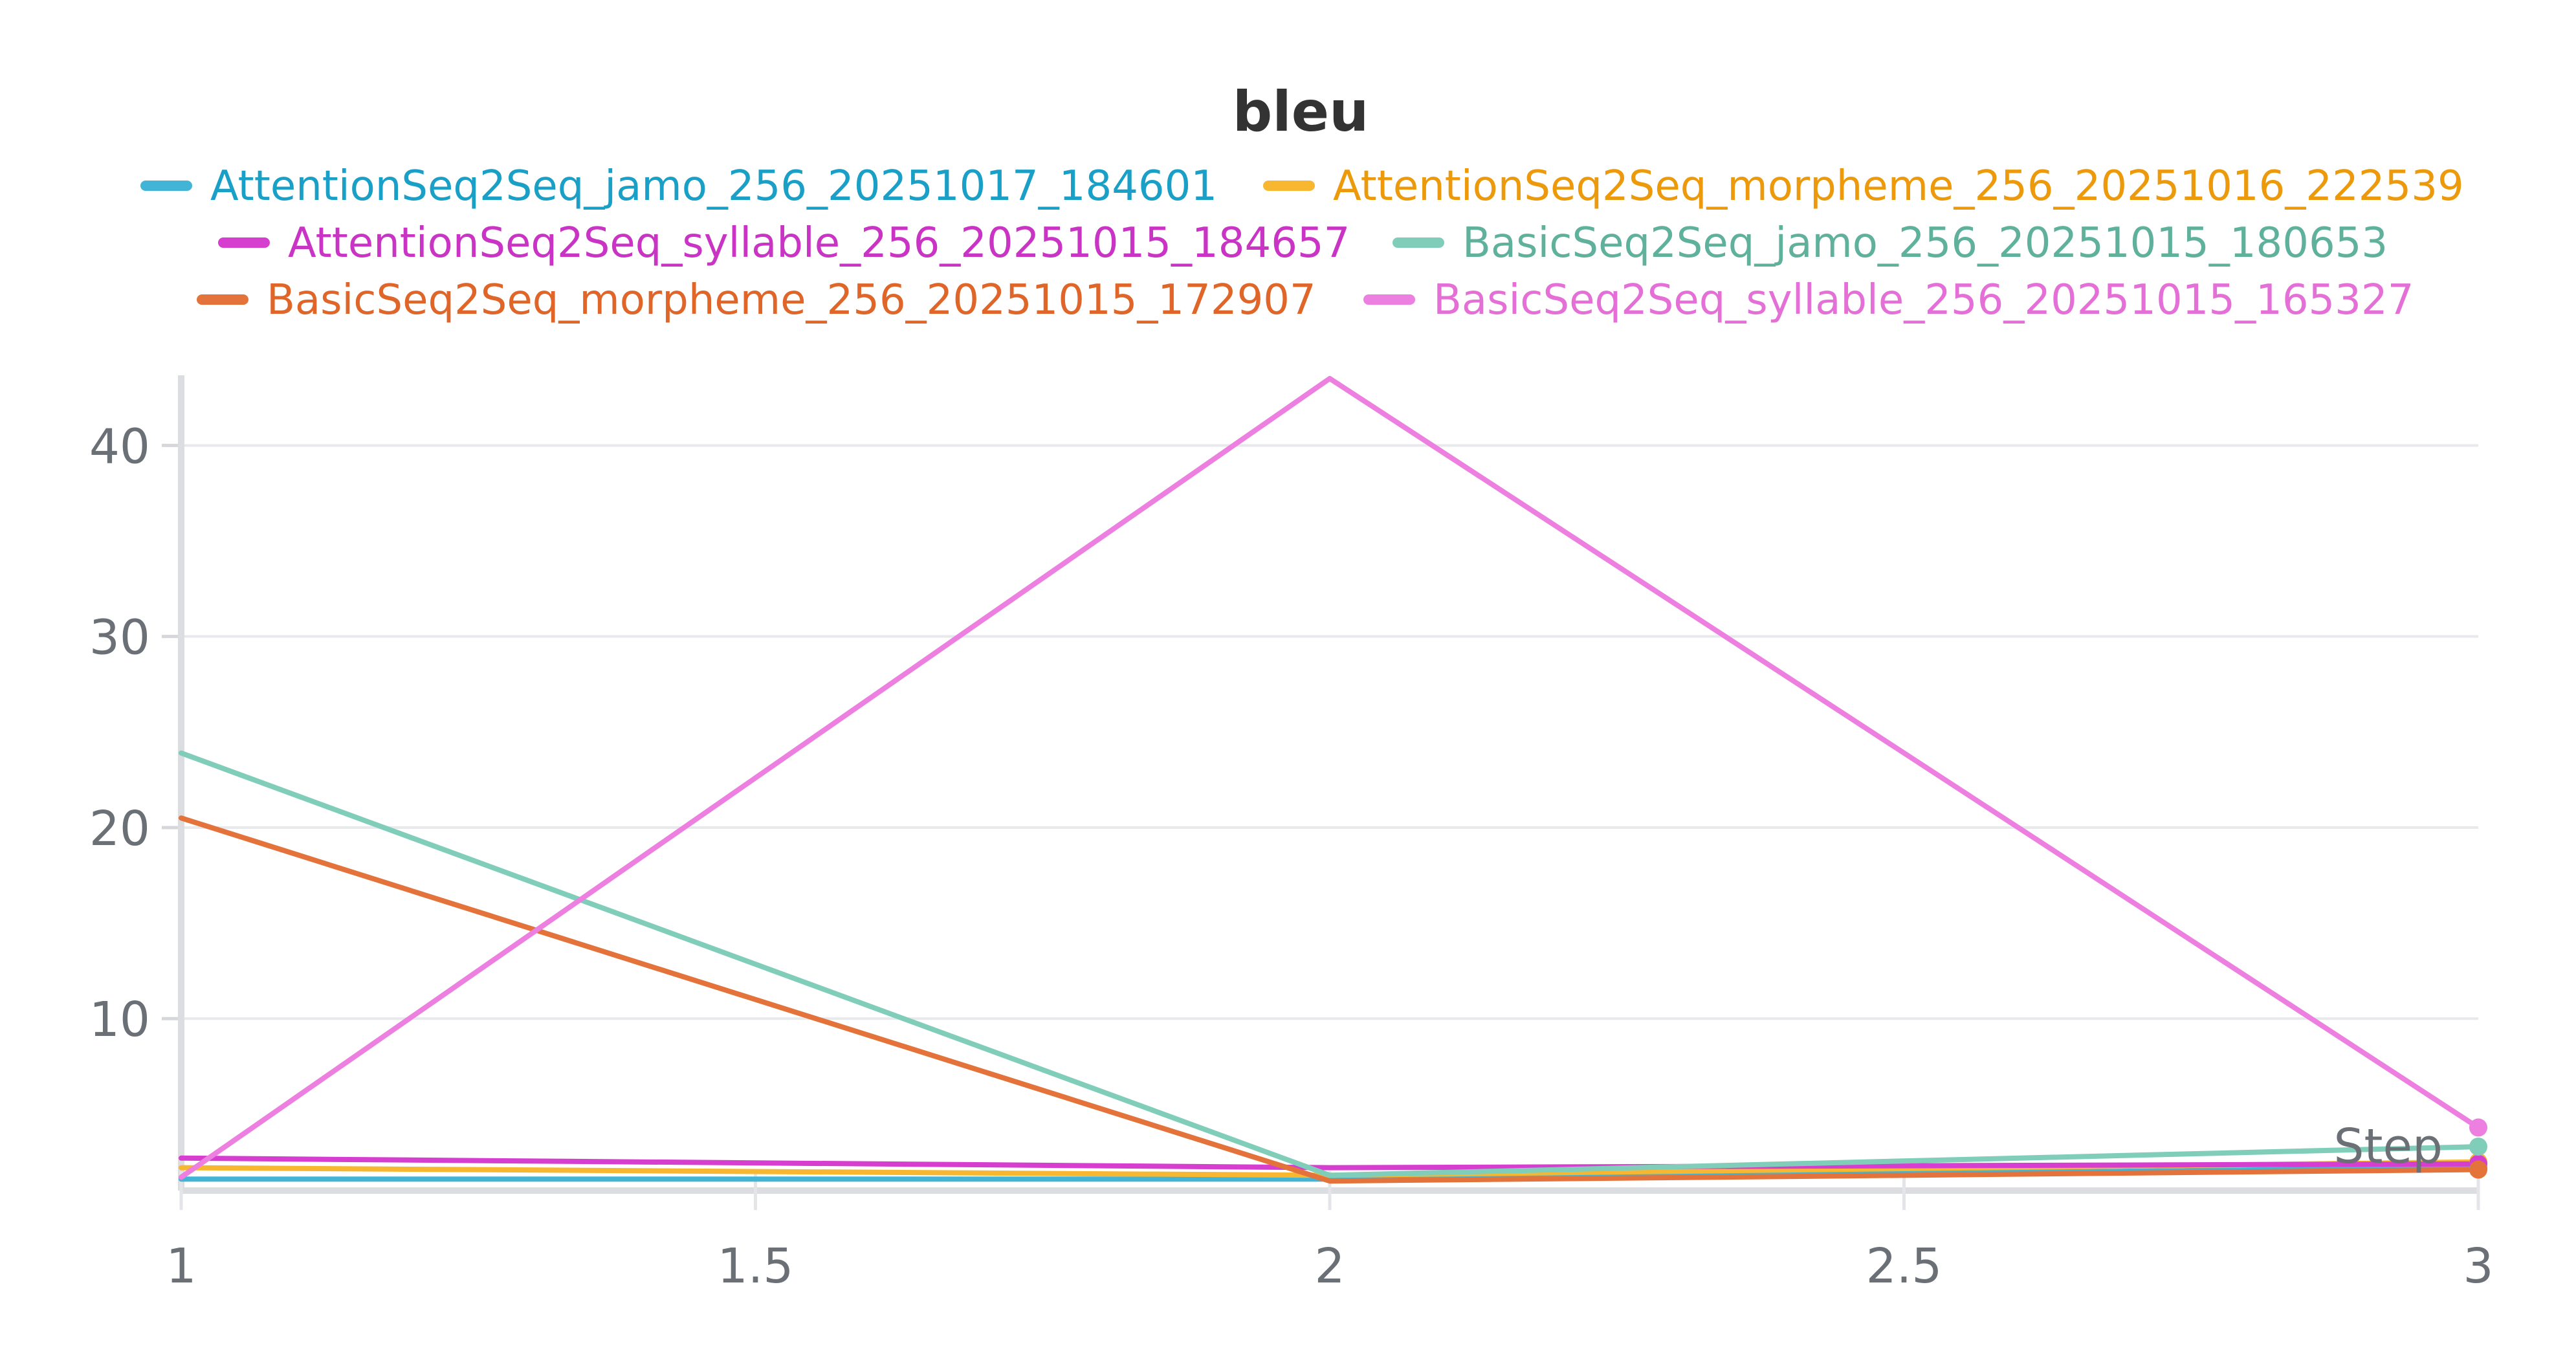  What do you see at coordinates (2388, 1146) in the screenshot?
I see `x-axis-title: Step` at bounding box center [2388, 1146].